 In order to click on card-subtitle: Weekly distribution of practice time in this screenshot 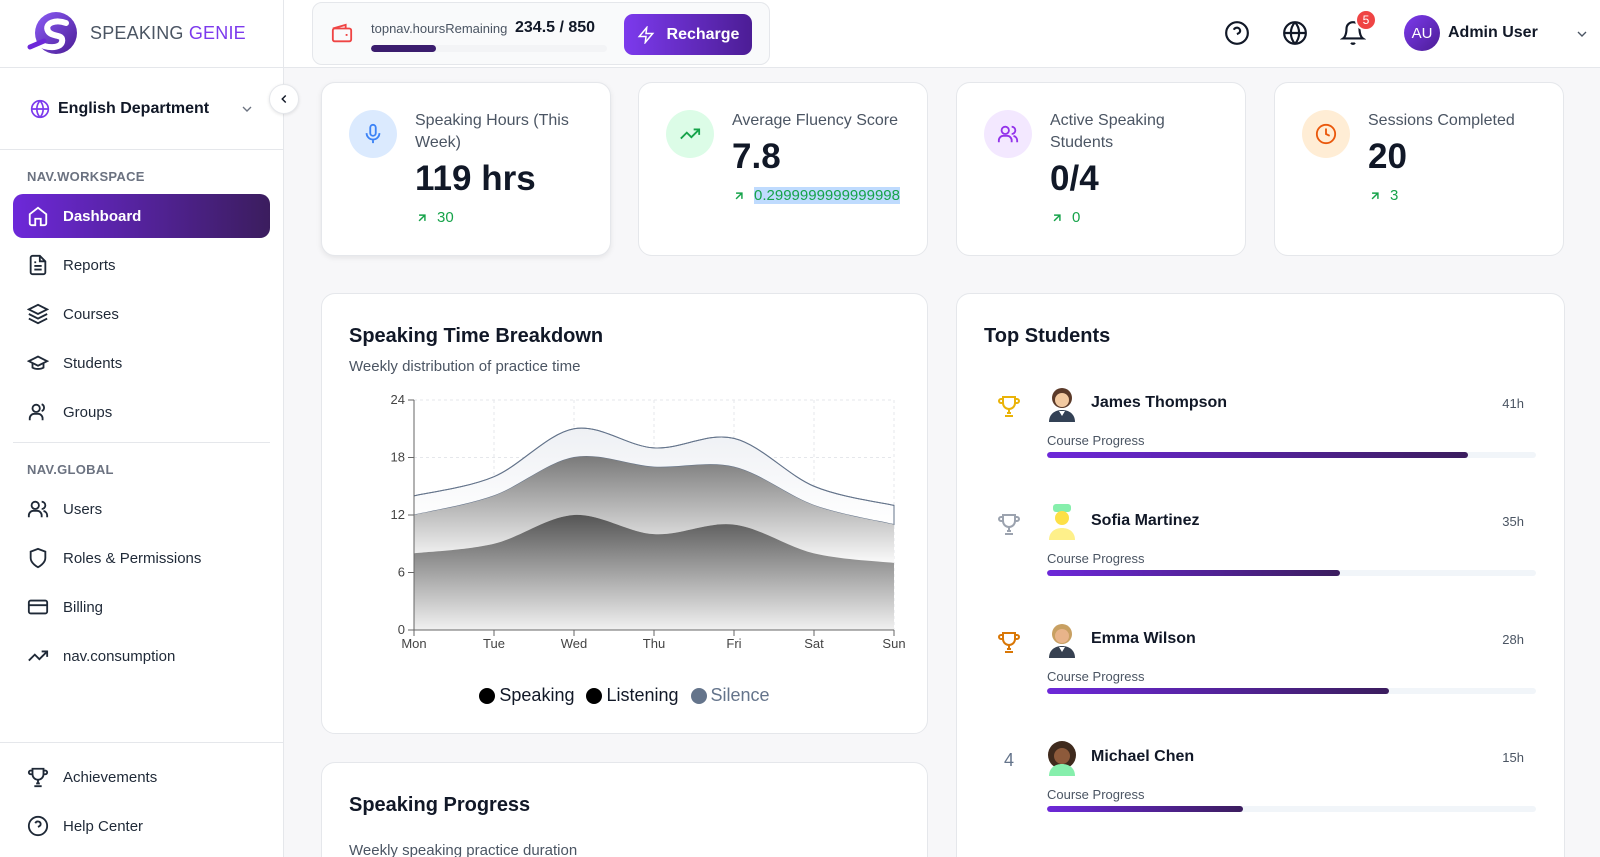, I will do `click(465, 366)`.